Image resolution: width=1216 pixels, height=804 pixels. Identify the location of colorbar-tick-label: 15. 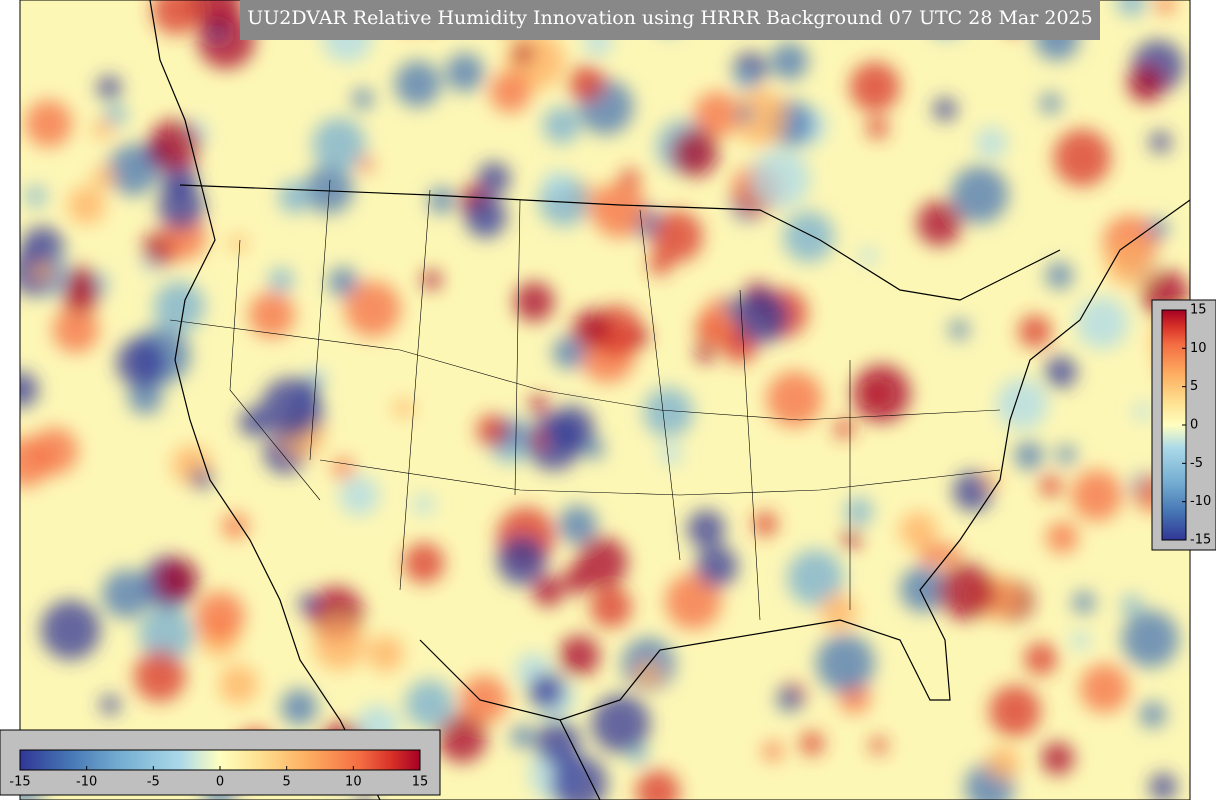
(1198, 310).